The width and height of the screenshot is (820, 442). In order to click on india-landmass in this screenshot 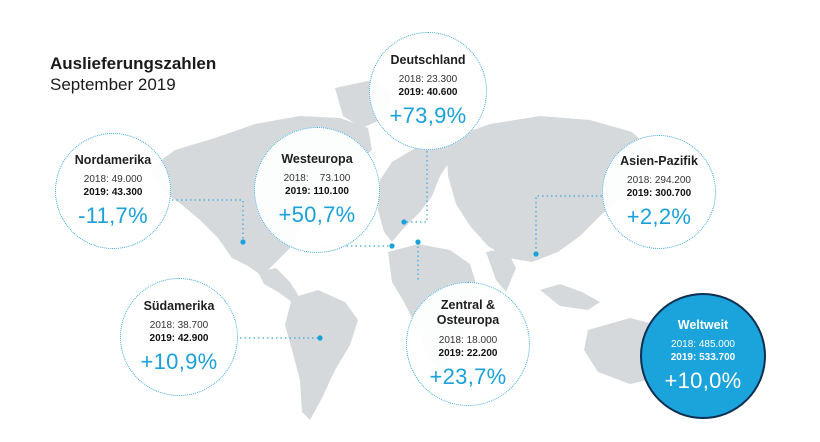, I will do `click(501, 270)`.